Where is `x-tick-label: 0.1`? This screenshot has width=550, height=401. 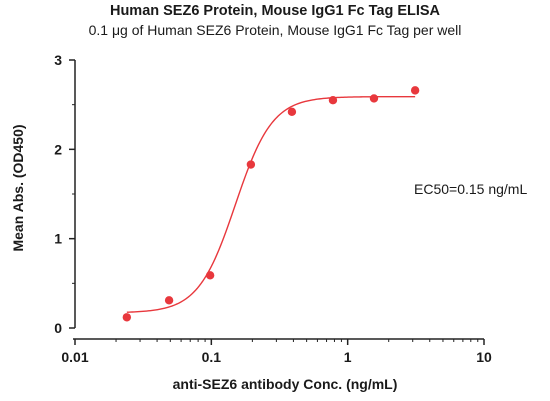
x-tick-label: 0.1 is located at coordinates (212, 357).